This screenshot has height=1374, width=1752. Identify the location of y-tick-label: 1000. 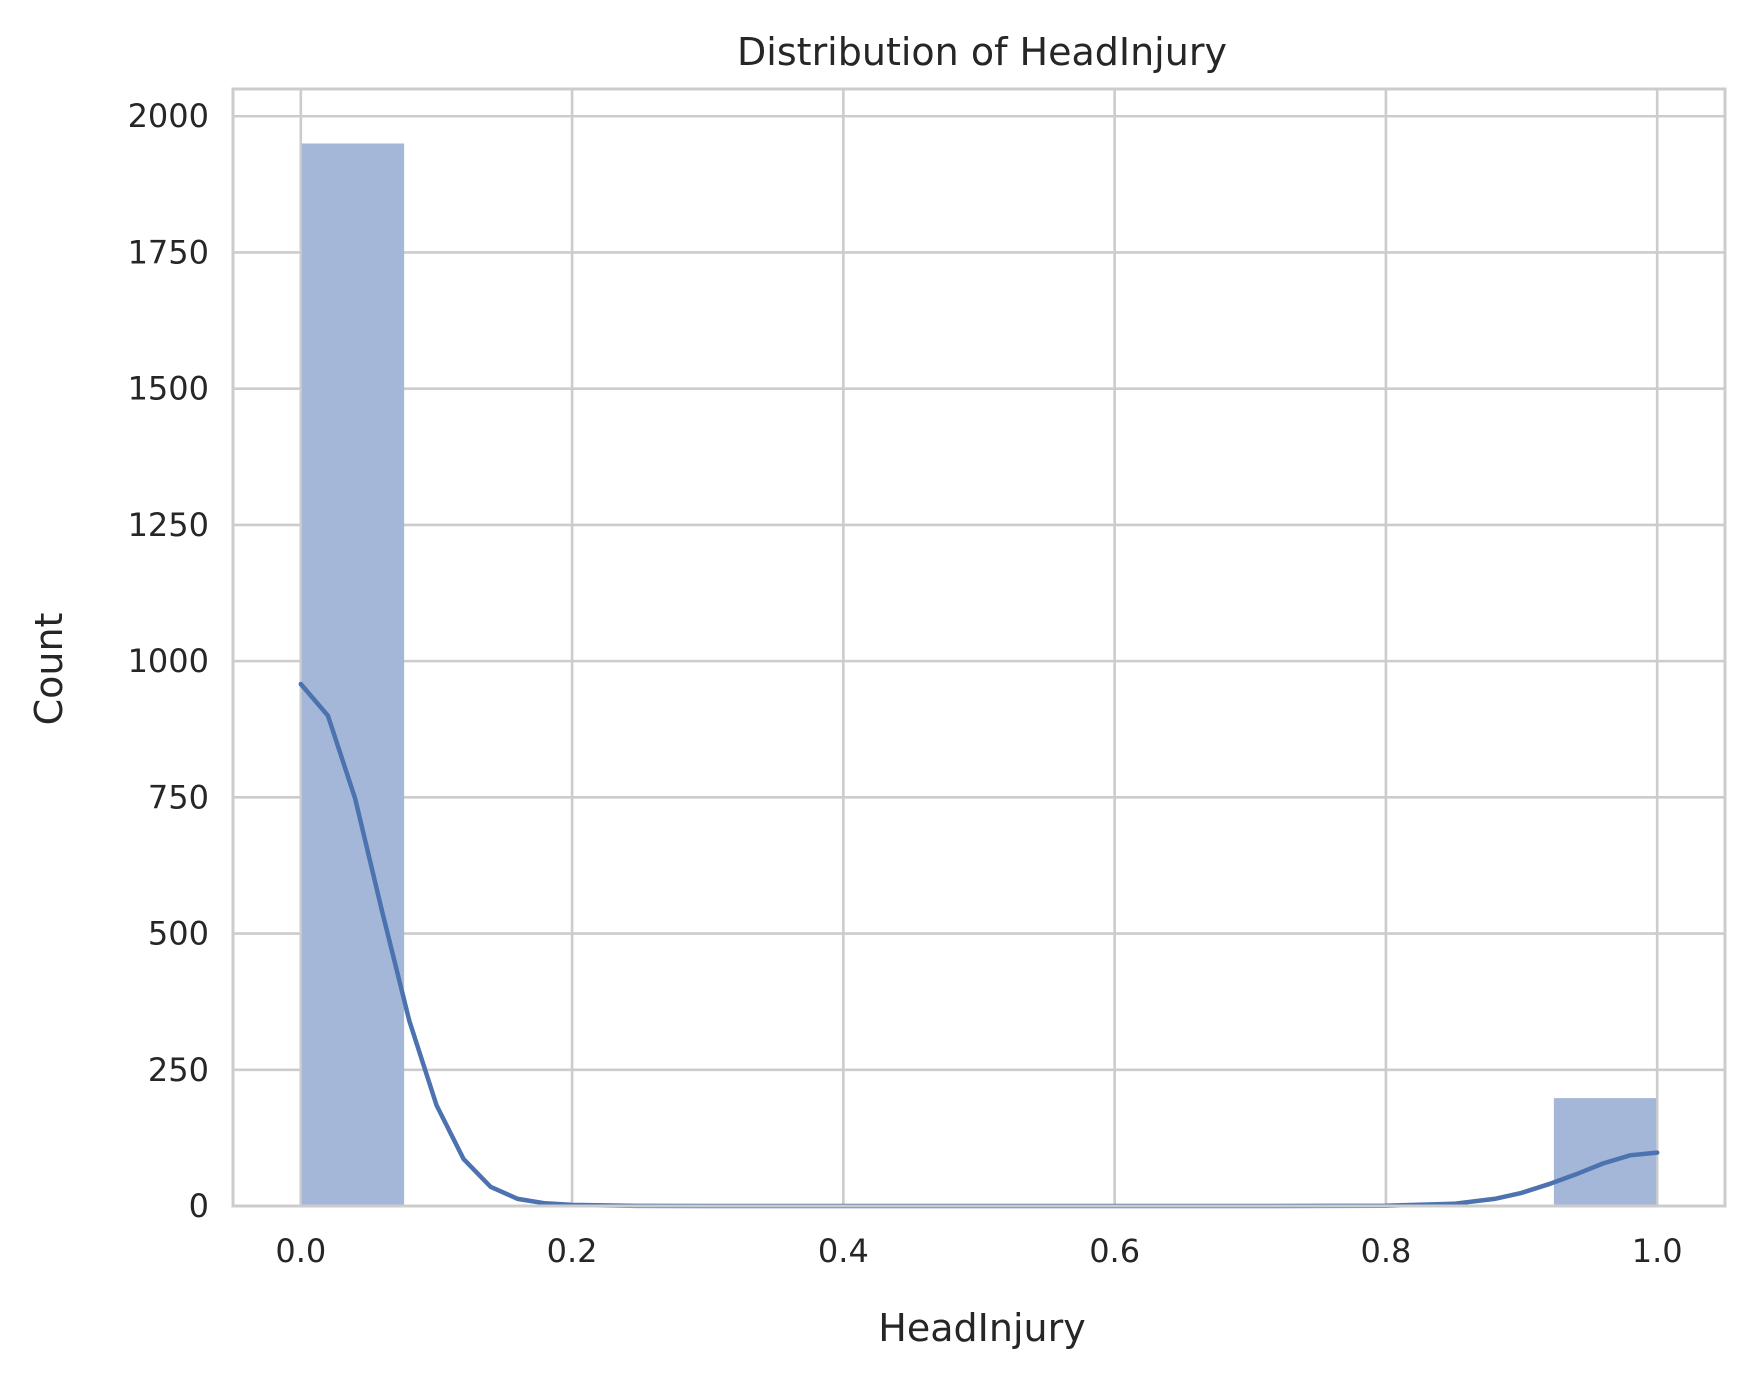
(168, 661).